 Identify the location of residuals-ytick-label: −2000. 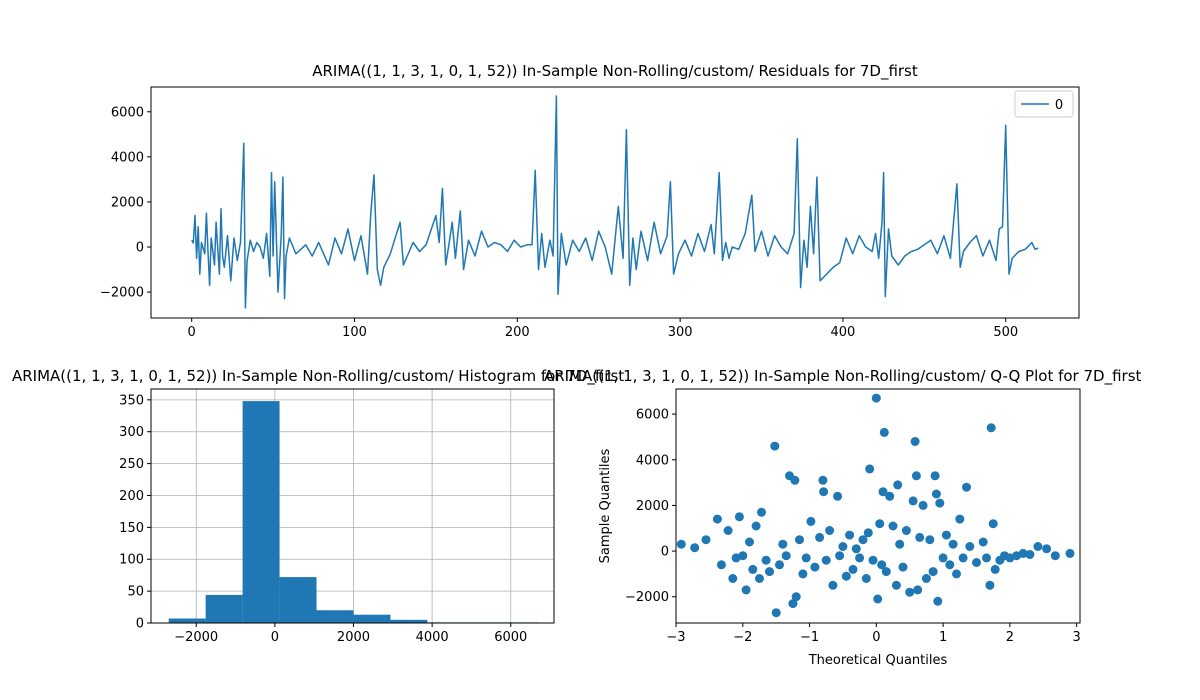
(122, 293).